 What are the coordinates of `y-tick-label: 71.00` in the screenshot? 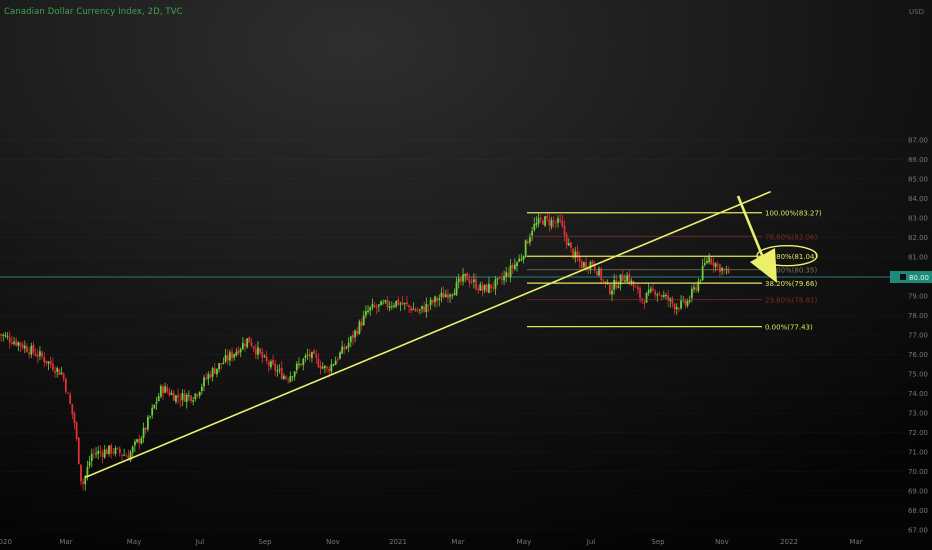 It's located at (918, 453).